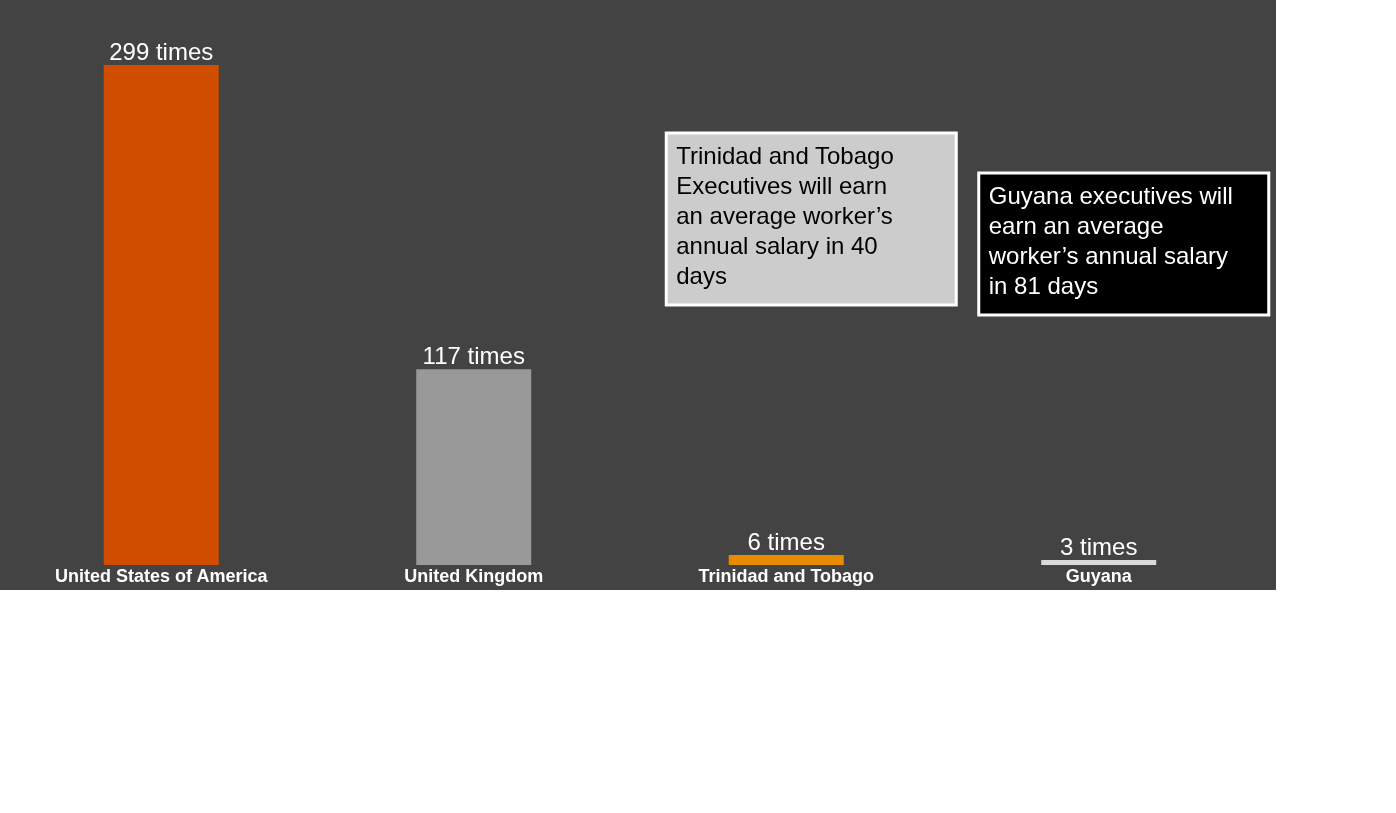  What do you see at coordinates (1099, 575) in the screenshot?
I see `x-tick-label: Guyana` at bounding box center [1099, 575].